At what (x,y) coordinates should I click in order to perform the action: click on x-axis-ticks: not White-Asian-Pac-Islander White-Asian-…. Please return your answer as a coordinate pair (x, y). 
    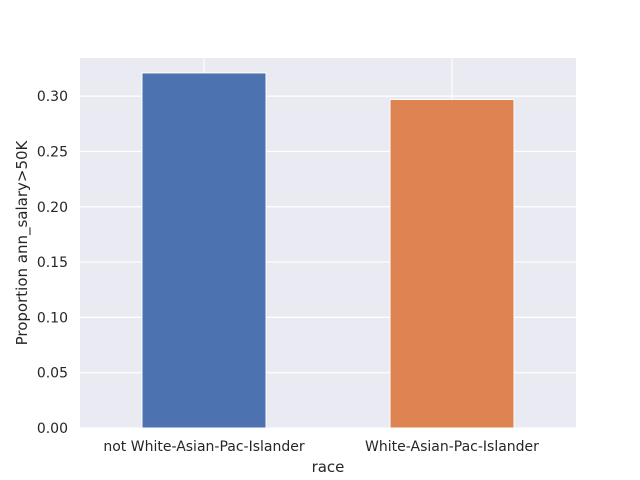
    Looking at the image, I should click on (321, 447).